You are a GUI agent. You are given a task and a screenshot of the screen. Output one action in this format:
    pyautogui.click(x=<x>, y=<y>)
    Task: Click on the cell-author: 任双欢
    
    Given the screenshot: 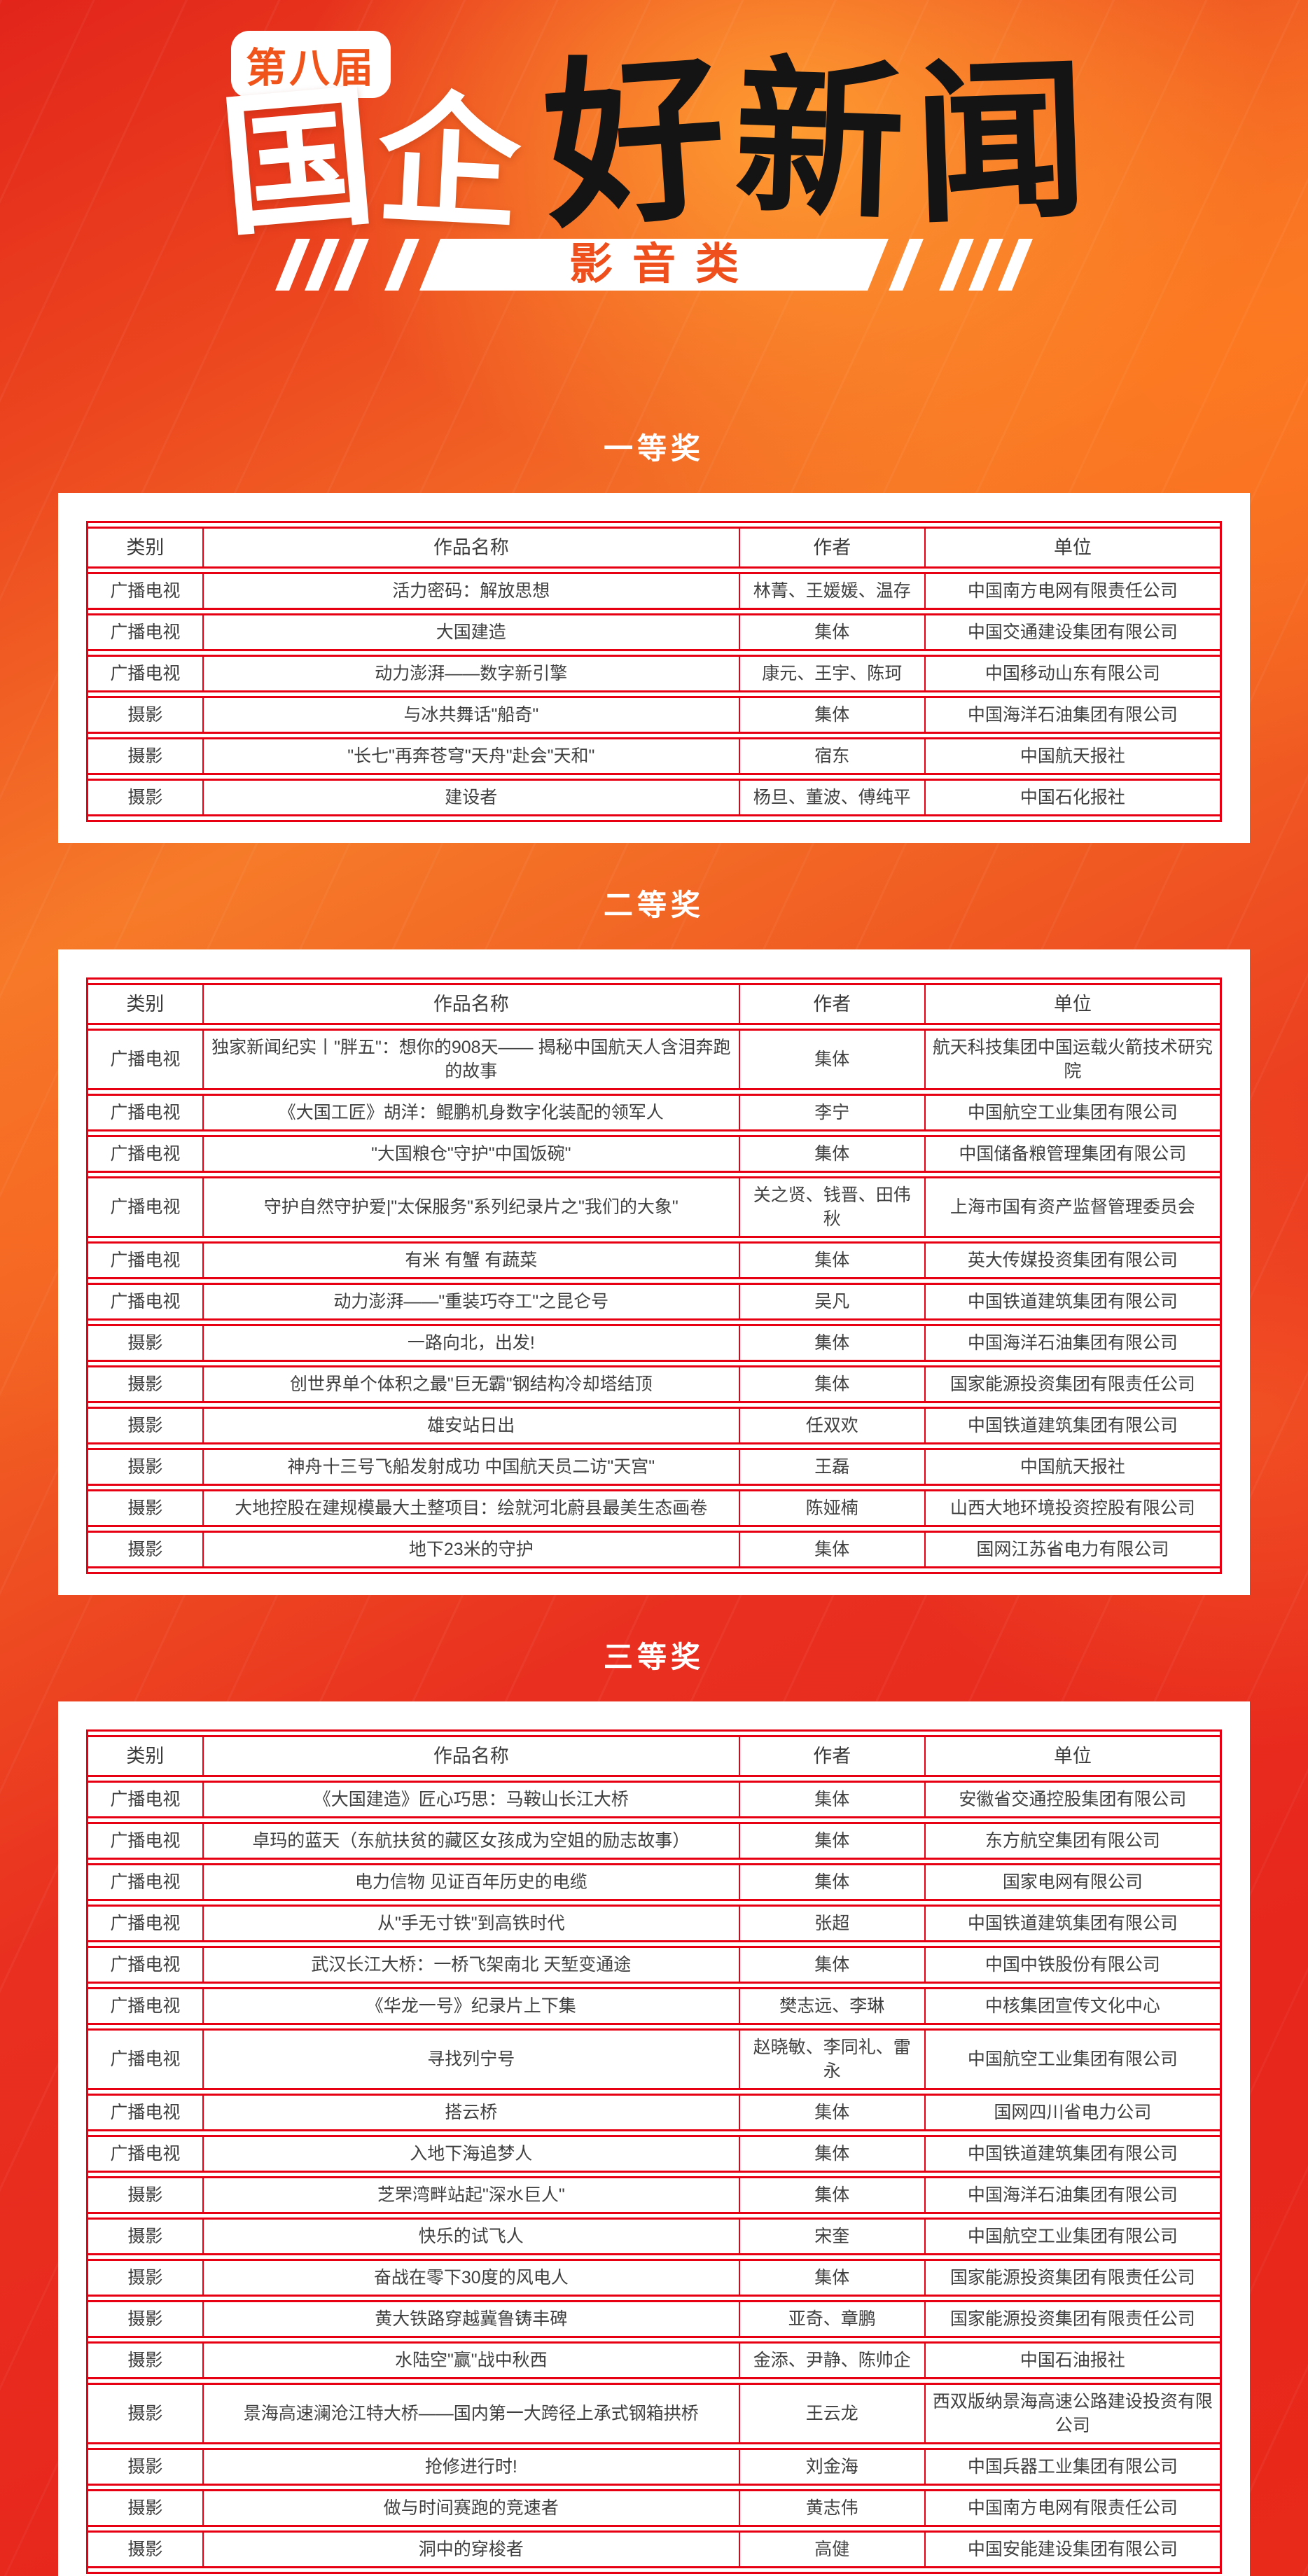 What is the action you would take?
    pyautogui.click(x=832, y=1425)
    